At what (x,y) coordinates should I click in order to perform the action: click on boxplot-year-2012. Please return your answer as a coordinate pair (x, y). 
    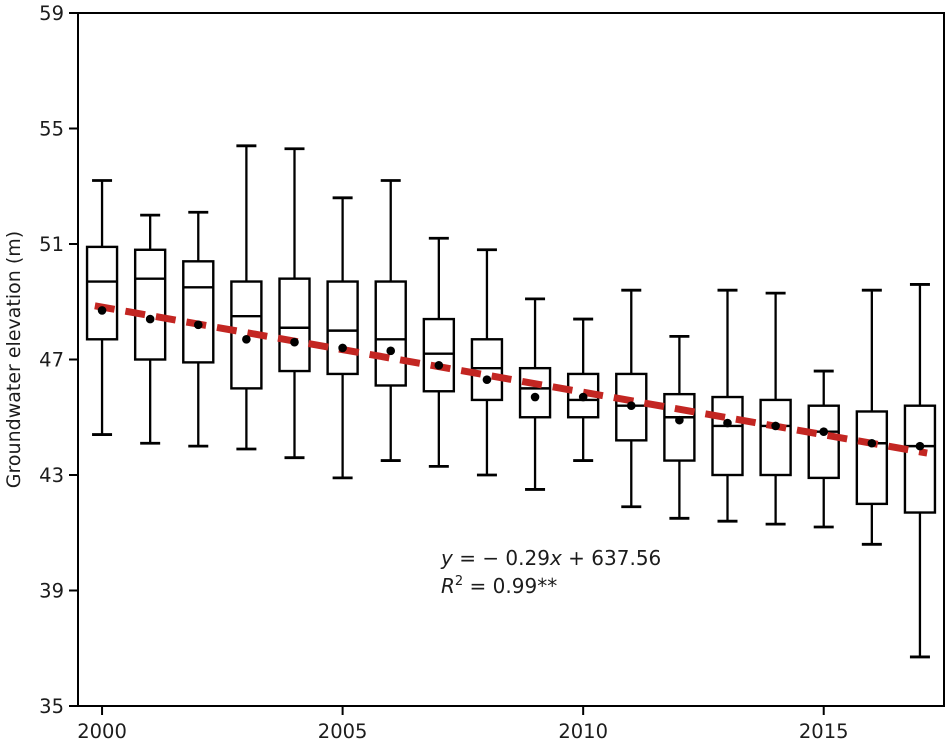
    Looking at the image, I should click on (679, 427).